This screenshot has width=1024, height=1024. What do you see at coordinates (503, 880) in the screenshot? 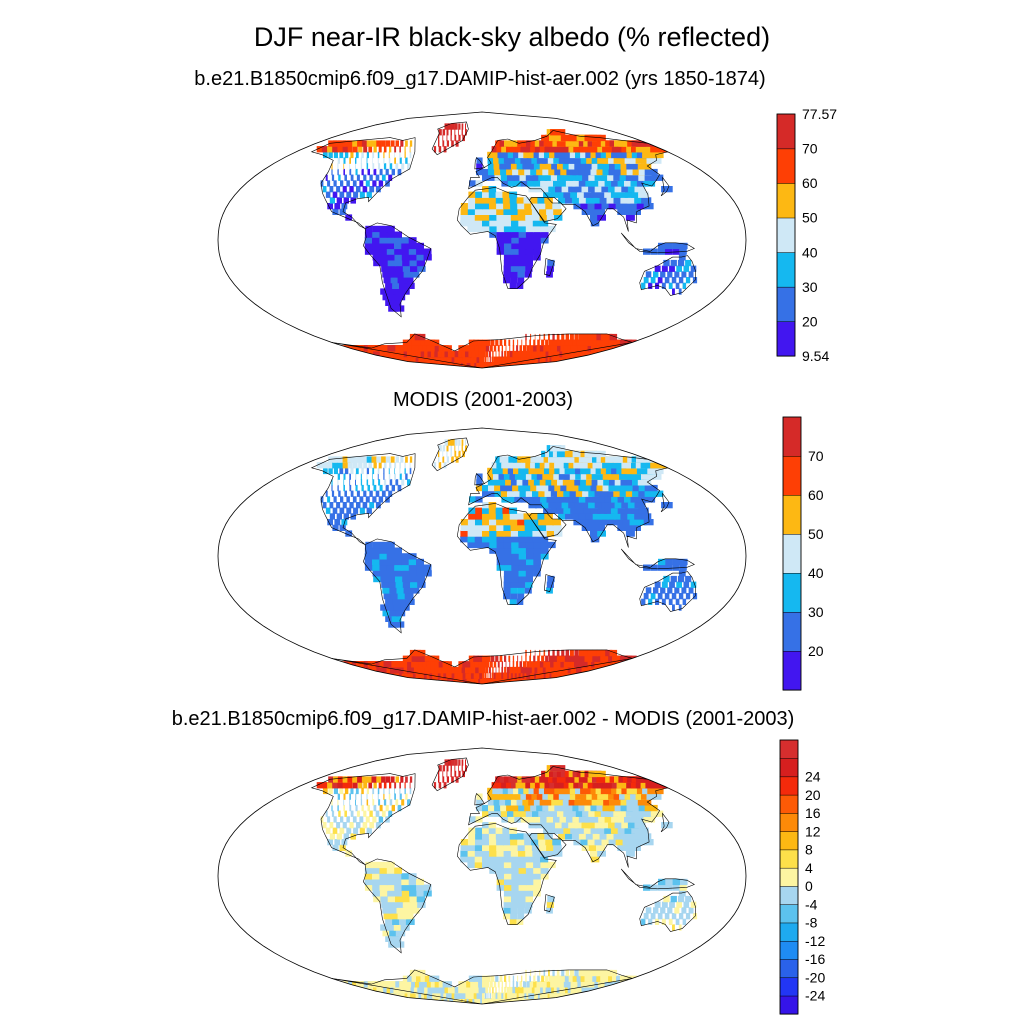
I see `coastlines` at bounding box center [503, 880].